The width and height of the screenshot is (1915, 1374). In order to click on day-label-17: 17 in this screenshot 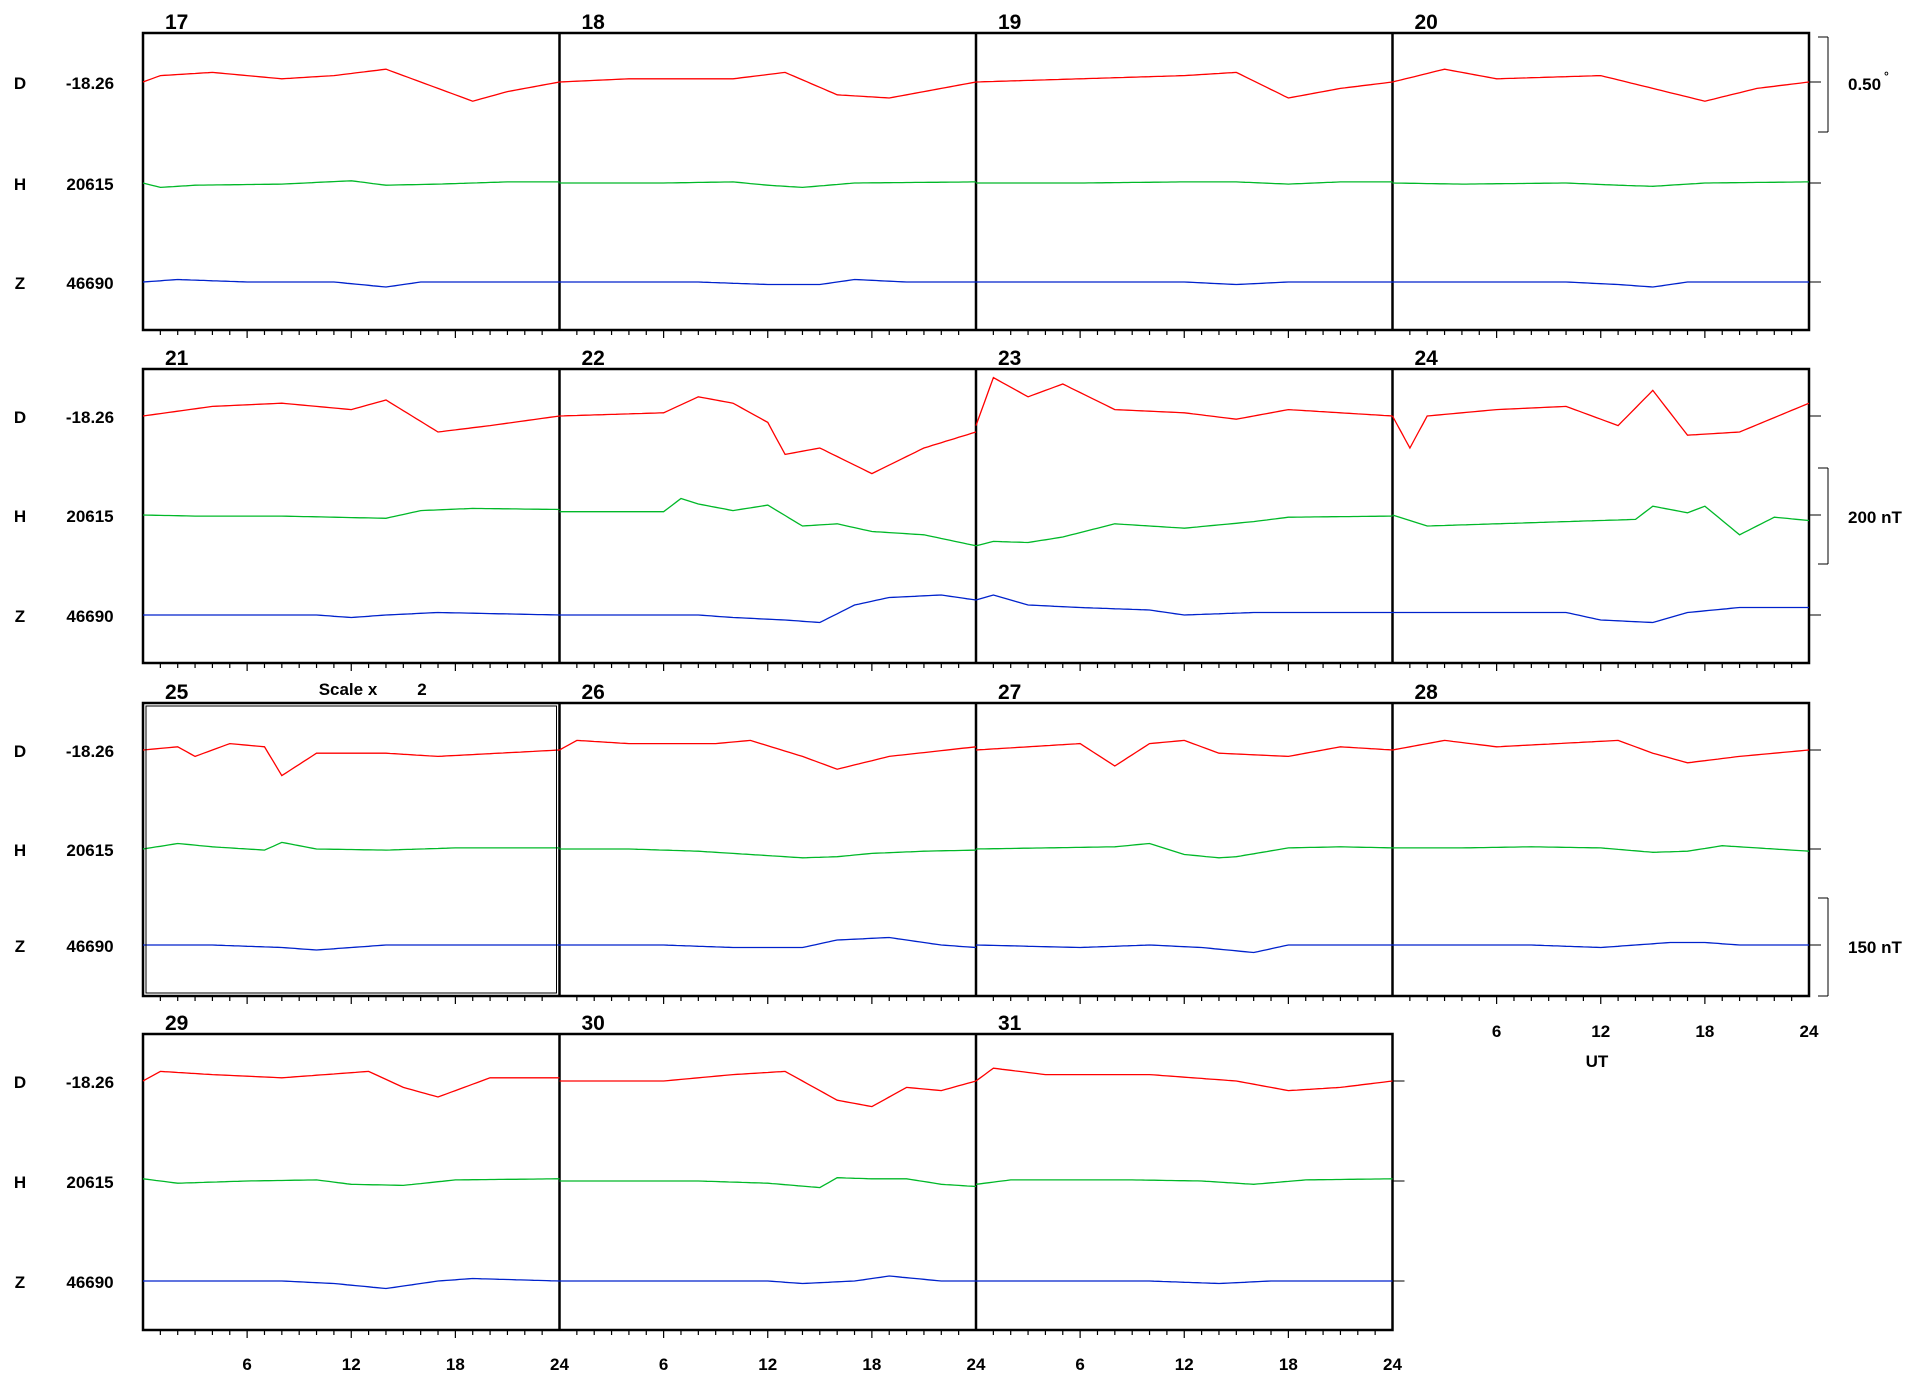, I will do `click(176, 22)`.